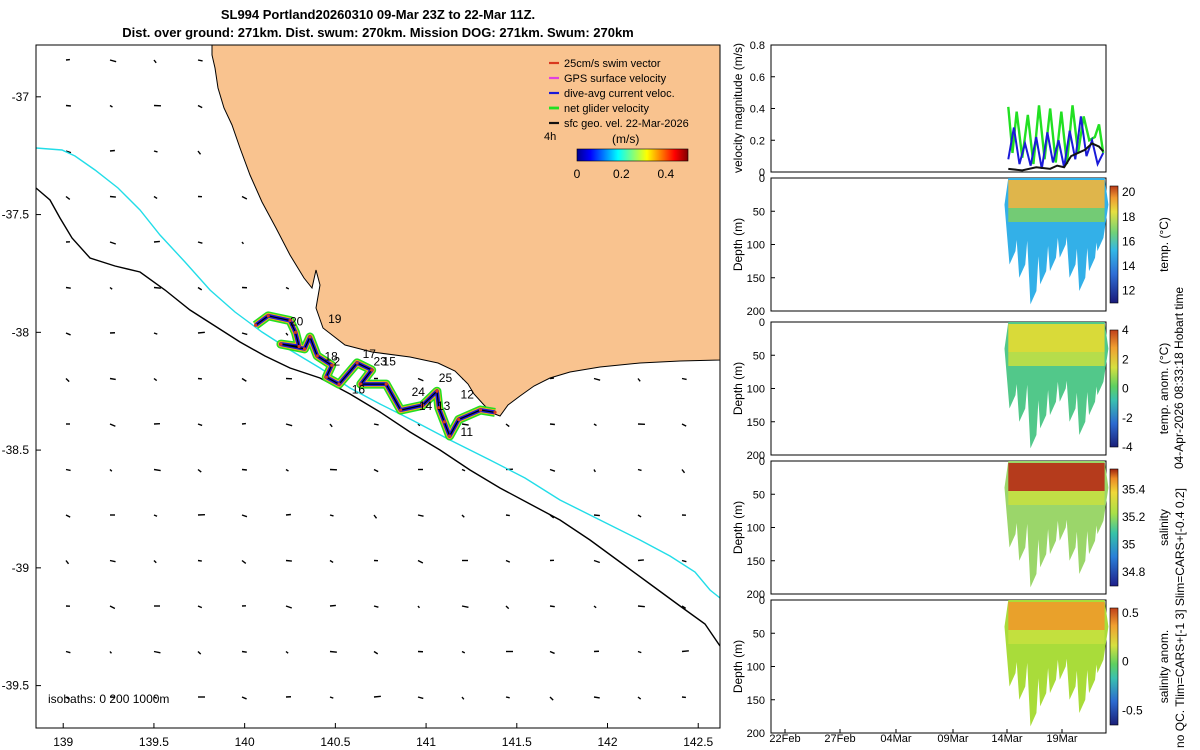  Describe the element at coordinates (762, 109) in the screenshot. I see `velocity-axes: 0 0.2 0.4 0.6 0.8` at that location.